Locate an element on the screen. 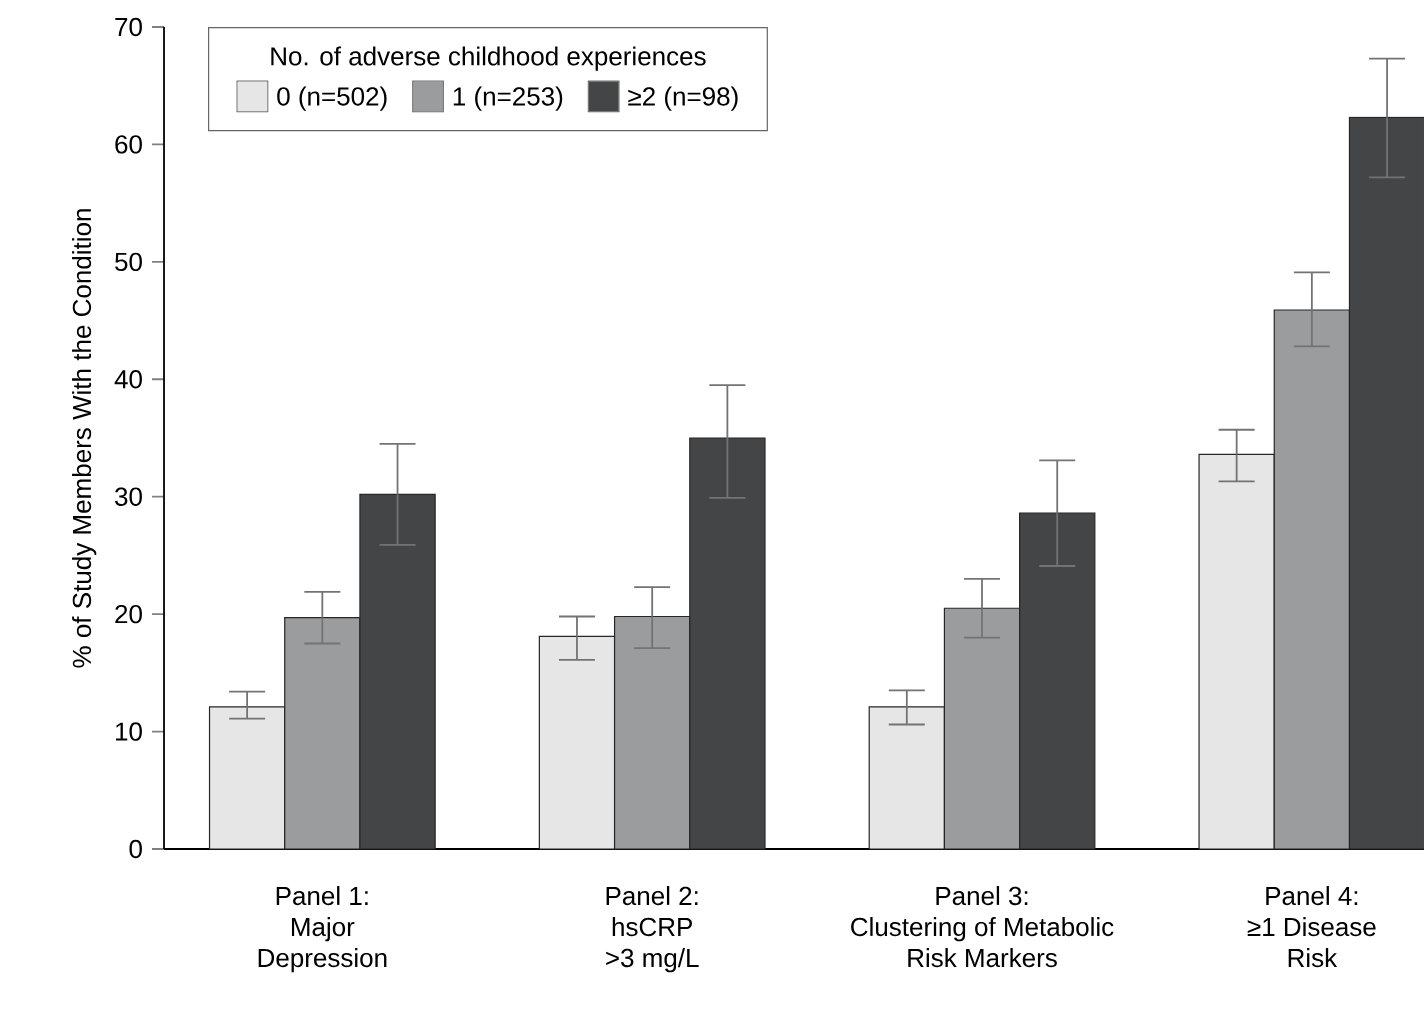 The height and width of the screenshot is (1017, 1424). y-tick-label: 30 is located at coordinates (128, 496).